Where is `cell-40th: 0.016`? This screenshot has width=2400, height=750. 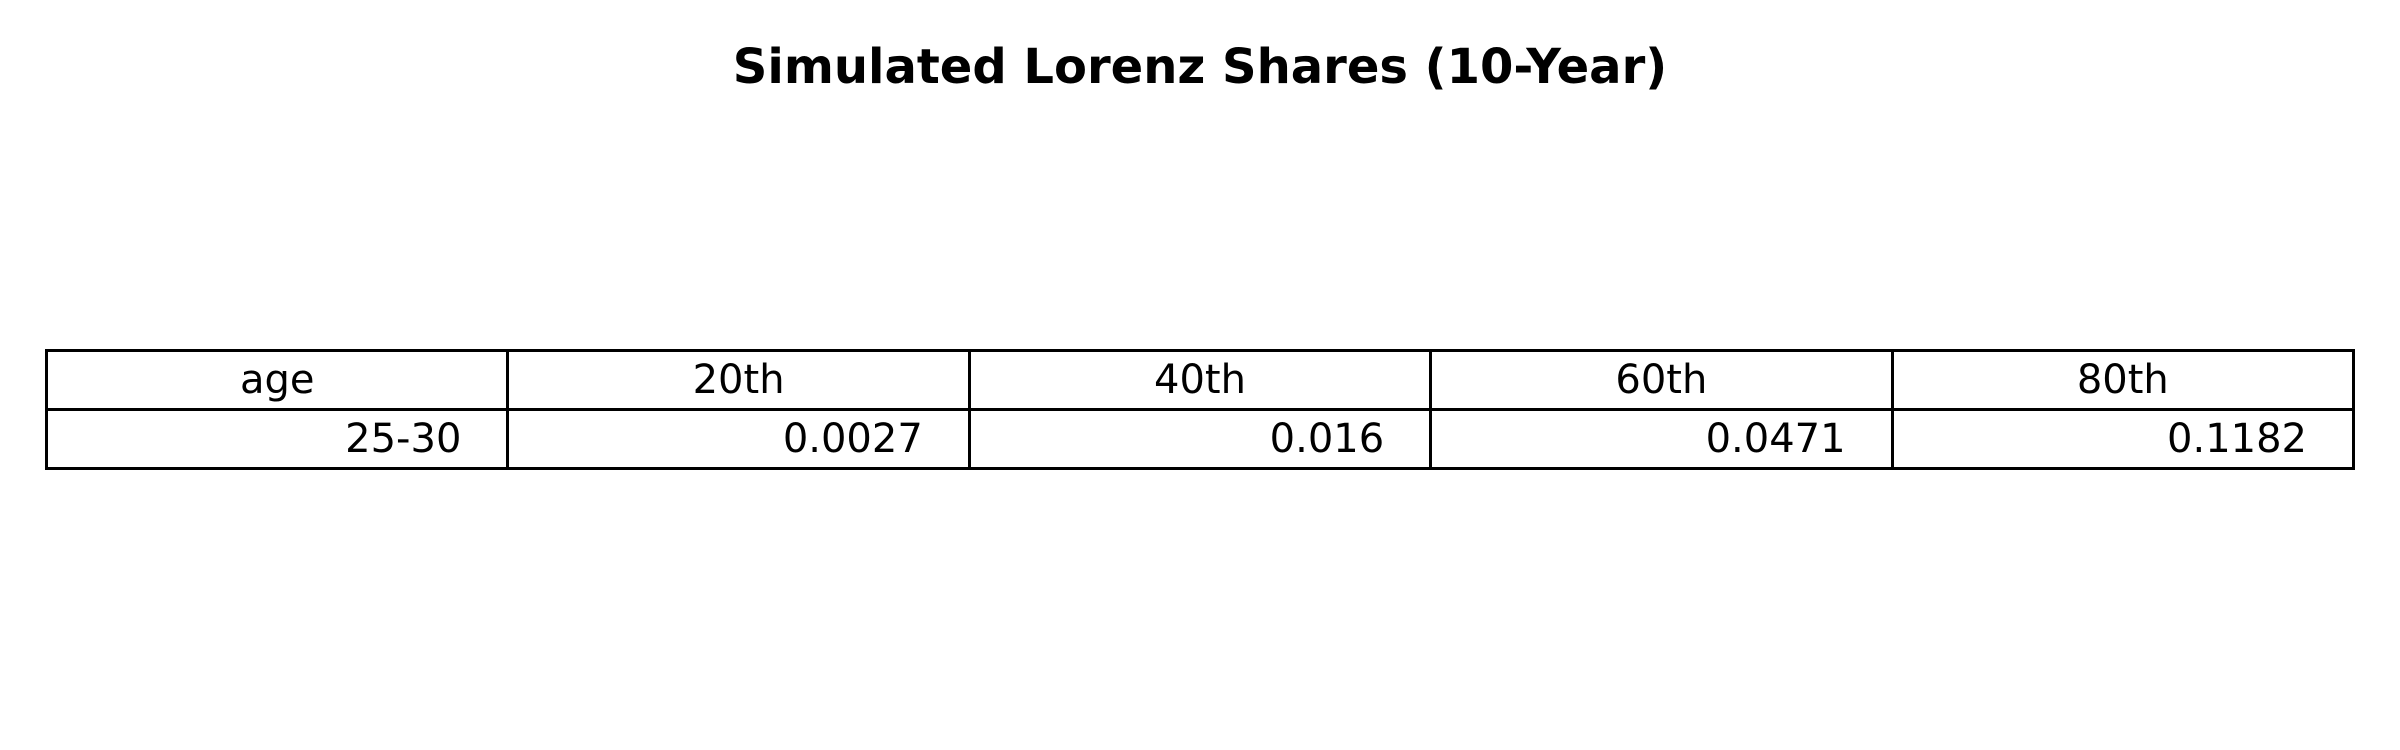
cell-40th: 0.016 is located at coordinates (1200, 439).